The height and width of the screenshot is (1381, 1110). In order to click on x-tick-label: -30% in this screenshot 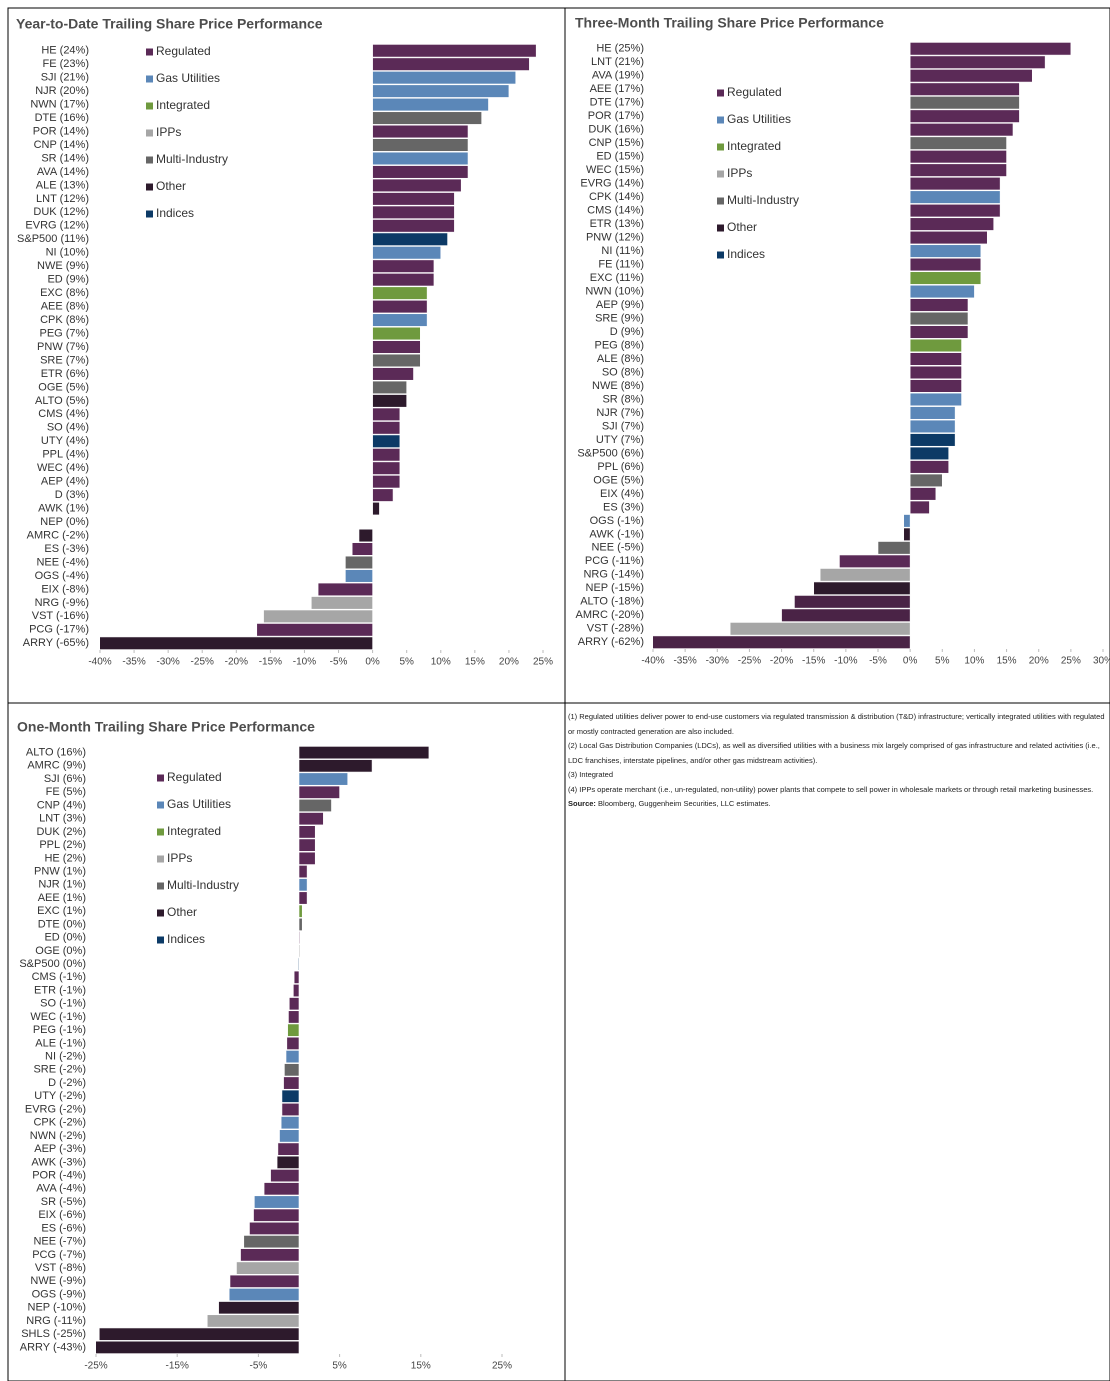, I will do `click(717, 661)`.